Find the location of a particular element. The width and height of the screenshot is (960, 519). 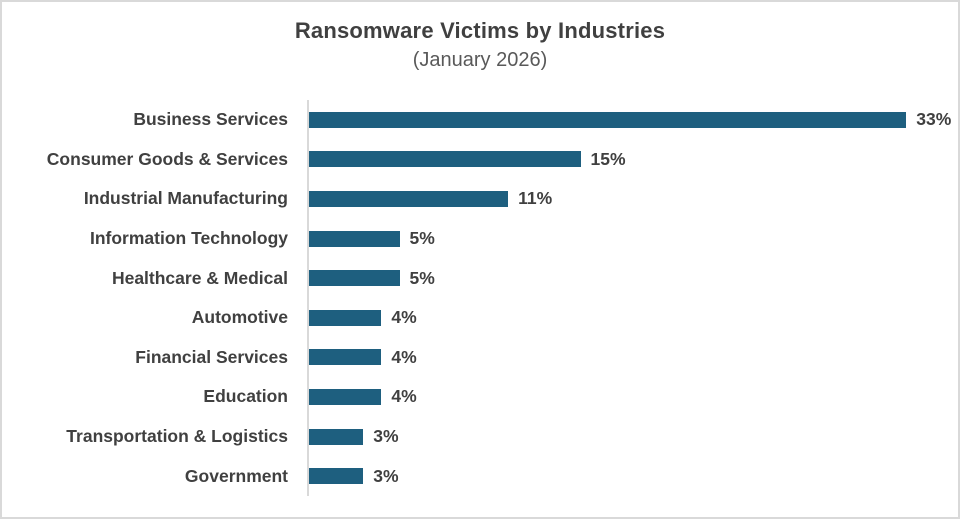

category-label: Industrial Manufacturing is located at coordinates (185, 198).